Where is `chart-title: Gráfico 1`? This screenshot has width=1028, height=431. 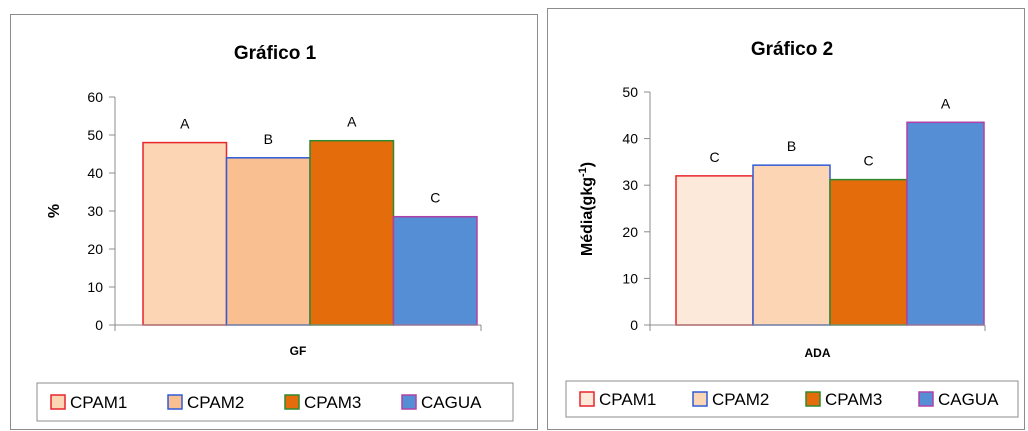
chart-title: Gráfico 1 is located at coordinates (275, 53).